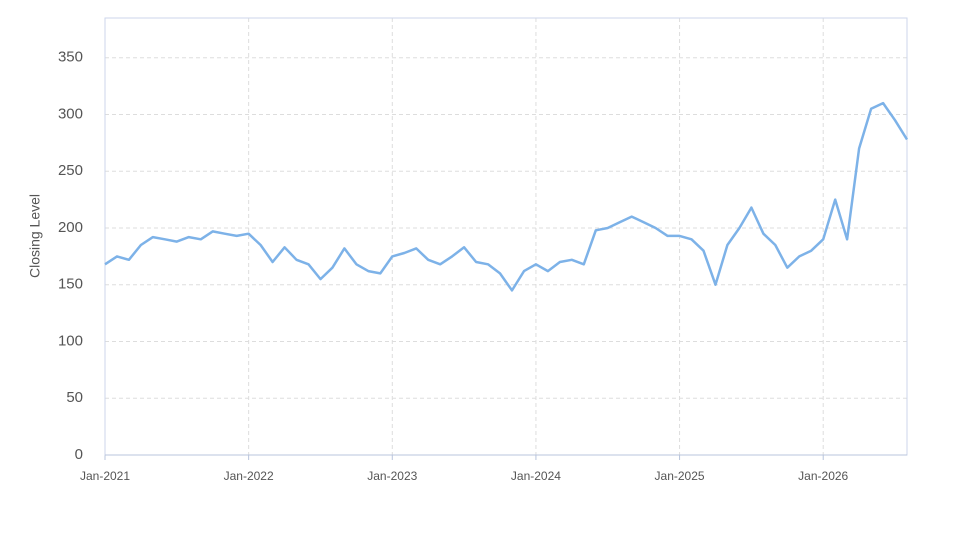 The width and height of the screenshot is (973, 547). I want to click on y-tick-label: 300, so click(70, 113).